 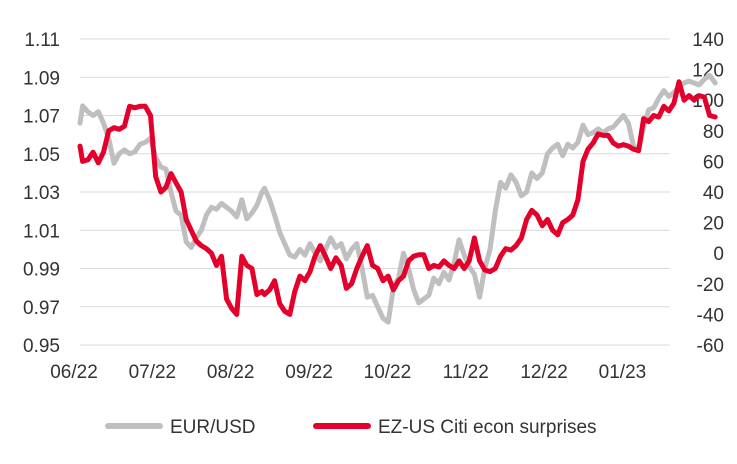 What do you see at coordinates (544, 372) in the screenshot?
I see `x-tick-label: 12/22` at bounding box center [544, 372].